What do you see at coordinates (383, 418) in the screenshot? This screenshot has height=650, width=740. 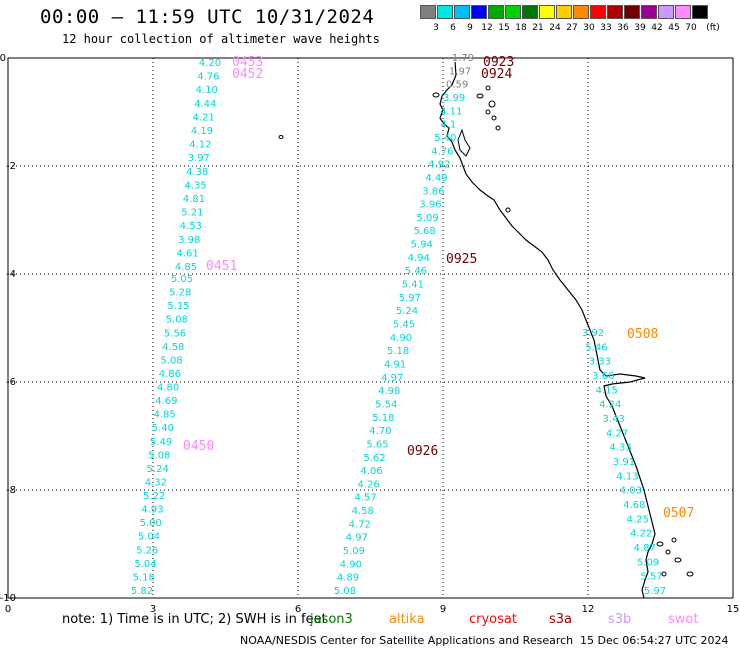 I see `wave-height-label: 5.18` at bounding box center [383, 418].